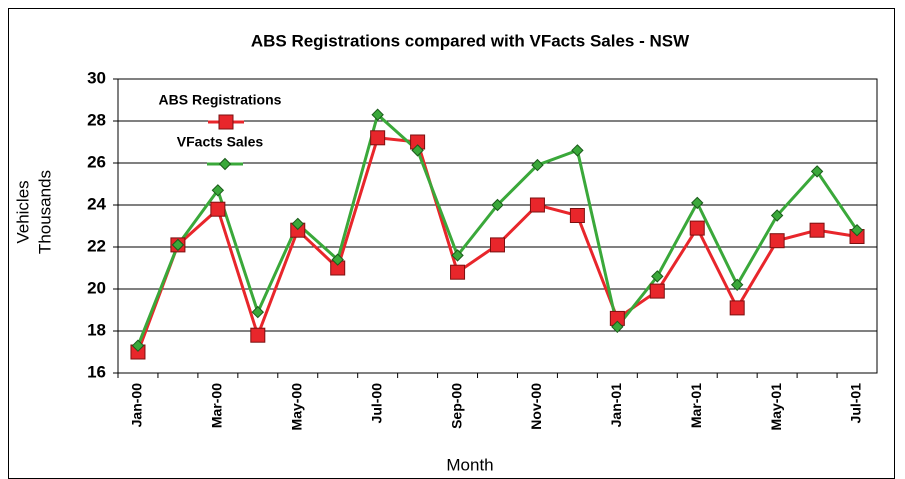 This screenshot has width=905, height=479. What do you see at coordinates (469, 464) in the screenshot?
I see `x-axis-label: Month` at bounding box center [469, 464].